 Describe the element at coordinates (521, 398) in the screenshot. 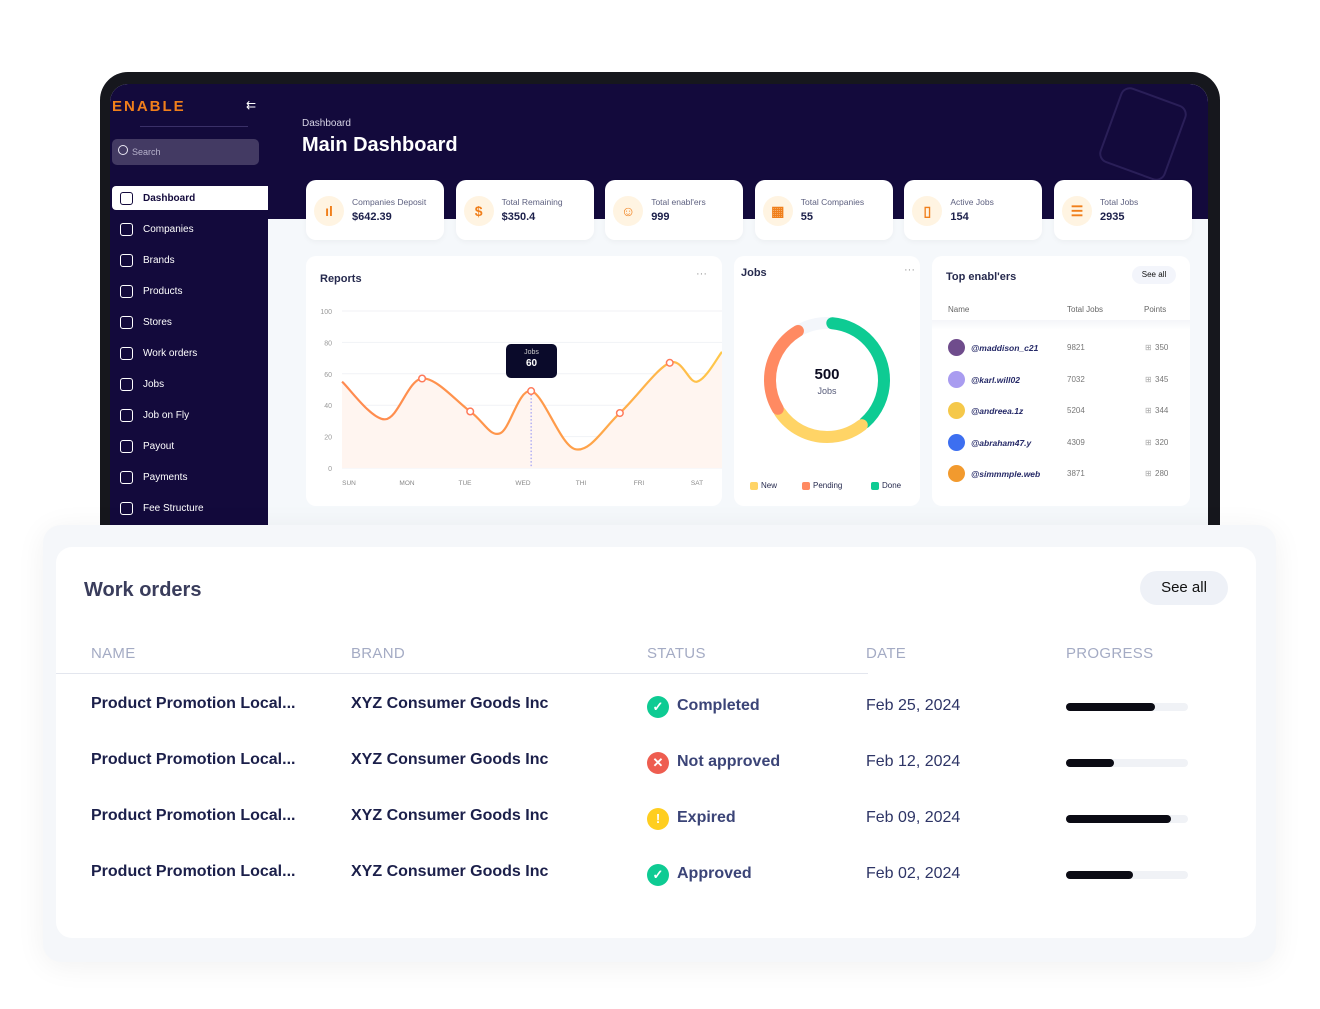

I see `line-chart: 100 80 60 40 20 0 SUN MON TUE WED THI FRI SAT` at that location.